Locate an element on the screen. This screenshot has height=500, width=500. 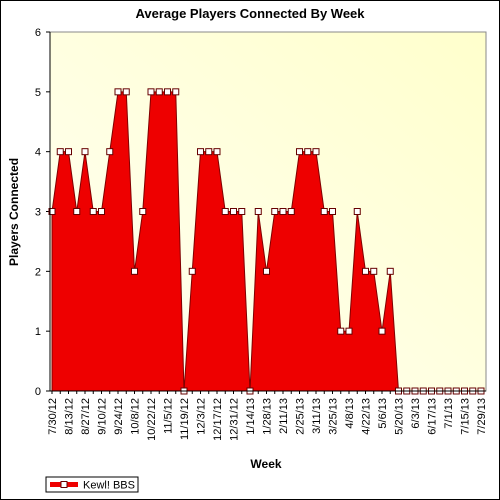
x-tick-label: 12/3/12 is located at coordinates (202, 416).